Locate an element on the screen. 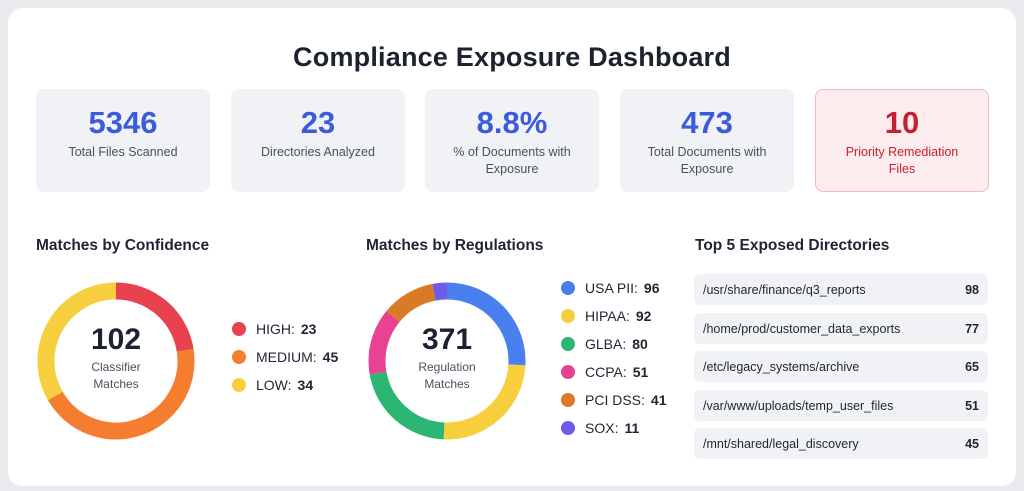 This screenshot has height=491, width=1024. page-title: Compliance Exposure Dashboard is located at coordinates (512, 57).